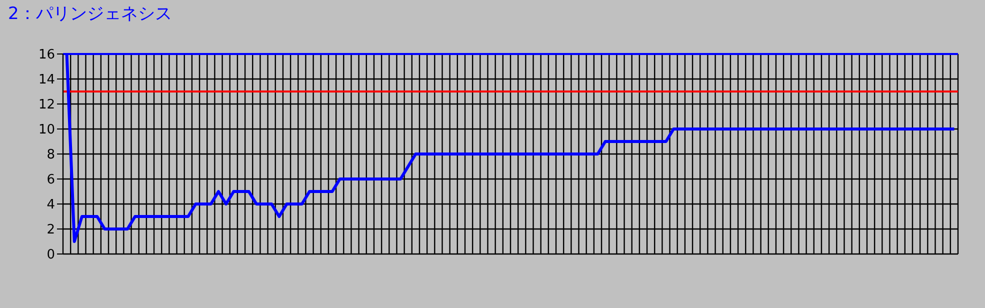 The image size is (985, 308). I want to click on y-tick-label: 2, so click(50, 230).